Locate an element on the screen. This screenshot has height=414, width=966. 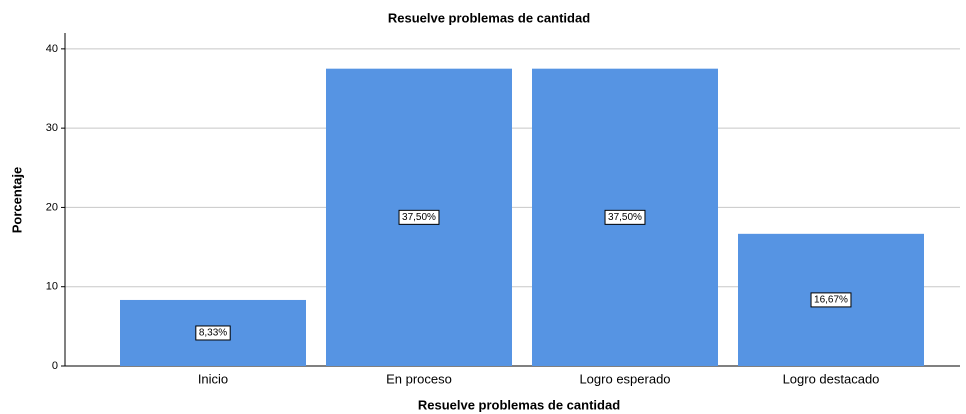
y-axis-label: Porcentaje is located at coordinates (16, 200).